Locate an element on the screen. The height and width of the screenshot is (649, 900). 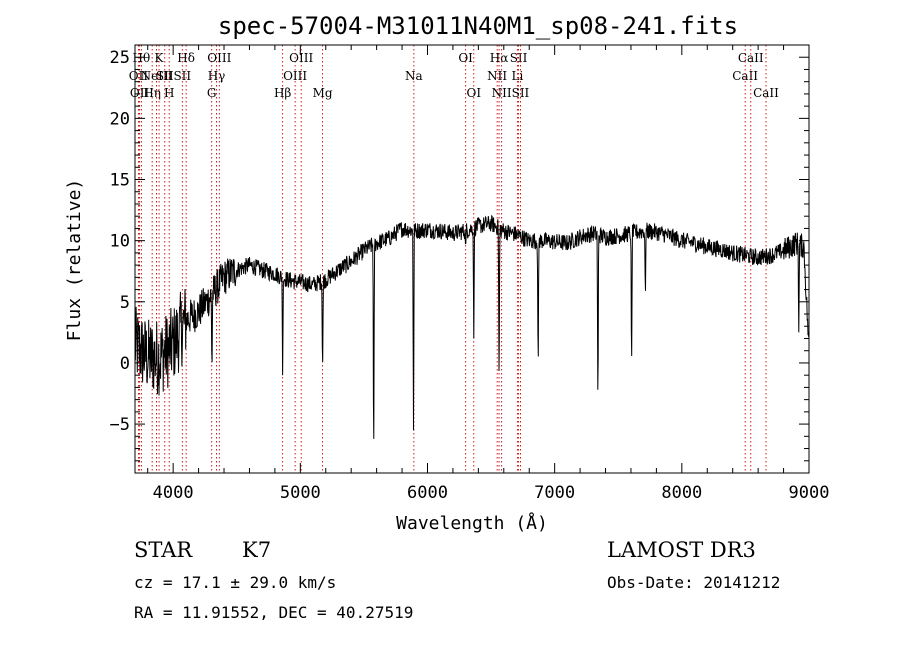
object-class: STAR is located at coordinates (163, 550).